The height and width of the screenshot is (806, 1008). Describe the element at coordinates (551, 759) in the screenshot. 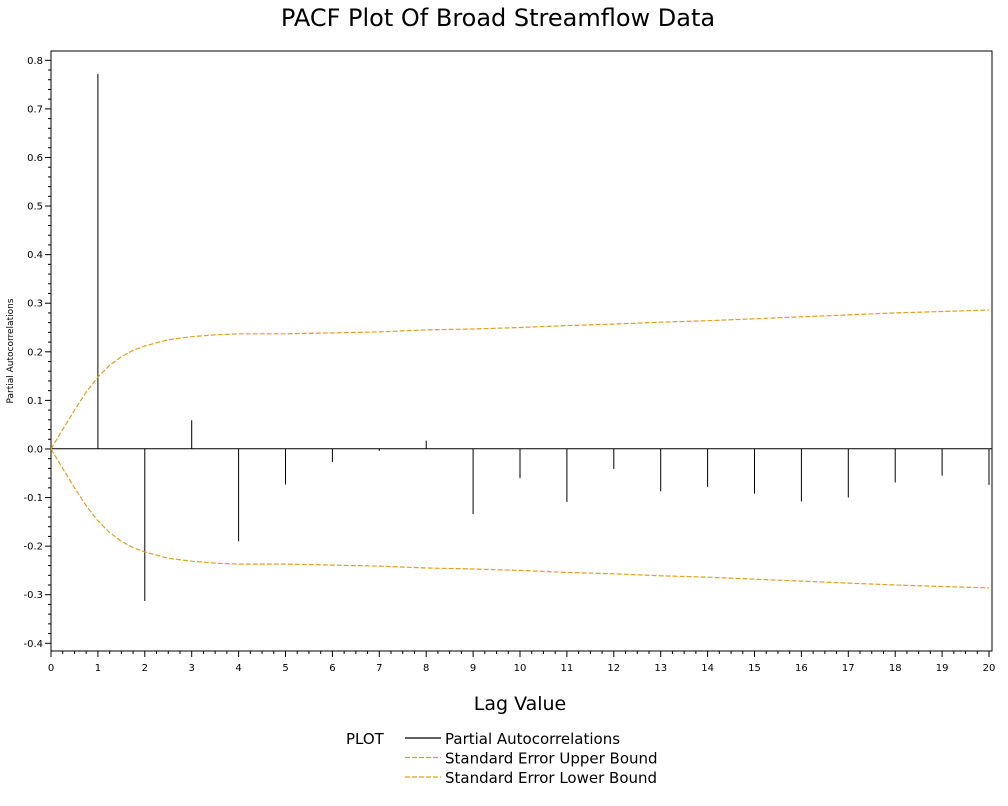

I see `legend-entry-label: Standard Error Upper Bound` at that location.